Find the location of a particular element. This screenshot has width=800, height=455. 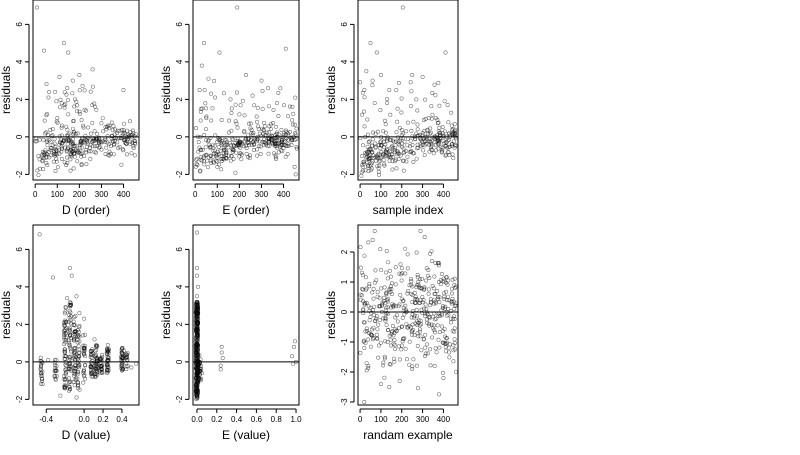

x-tick-label: -0.4 is located at coordinates (46, 419).